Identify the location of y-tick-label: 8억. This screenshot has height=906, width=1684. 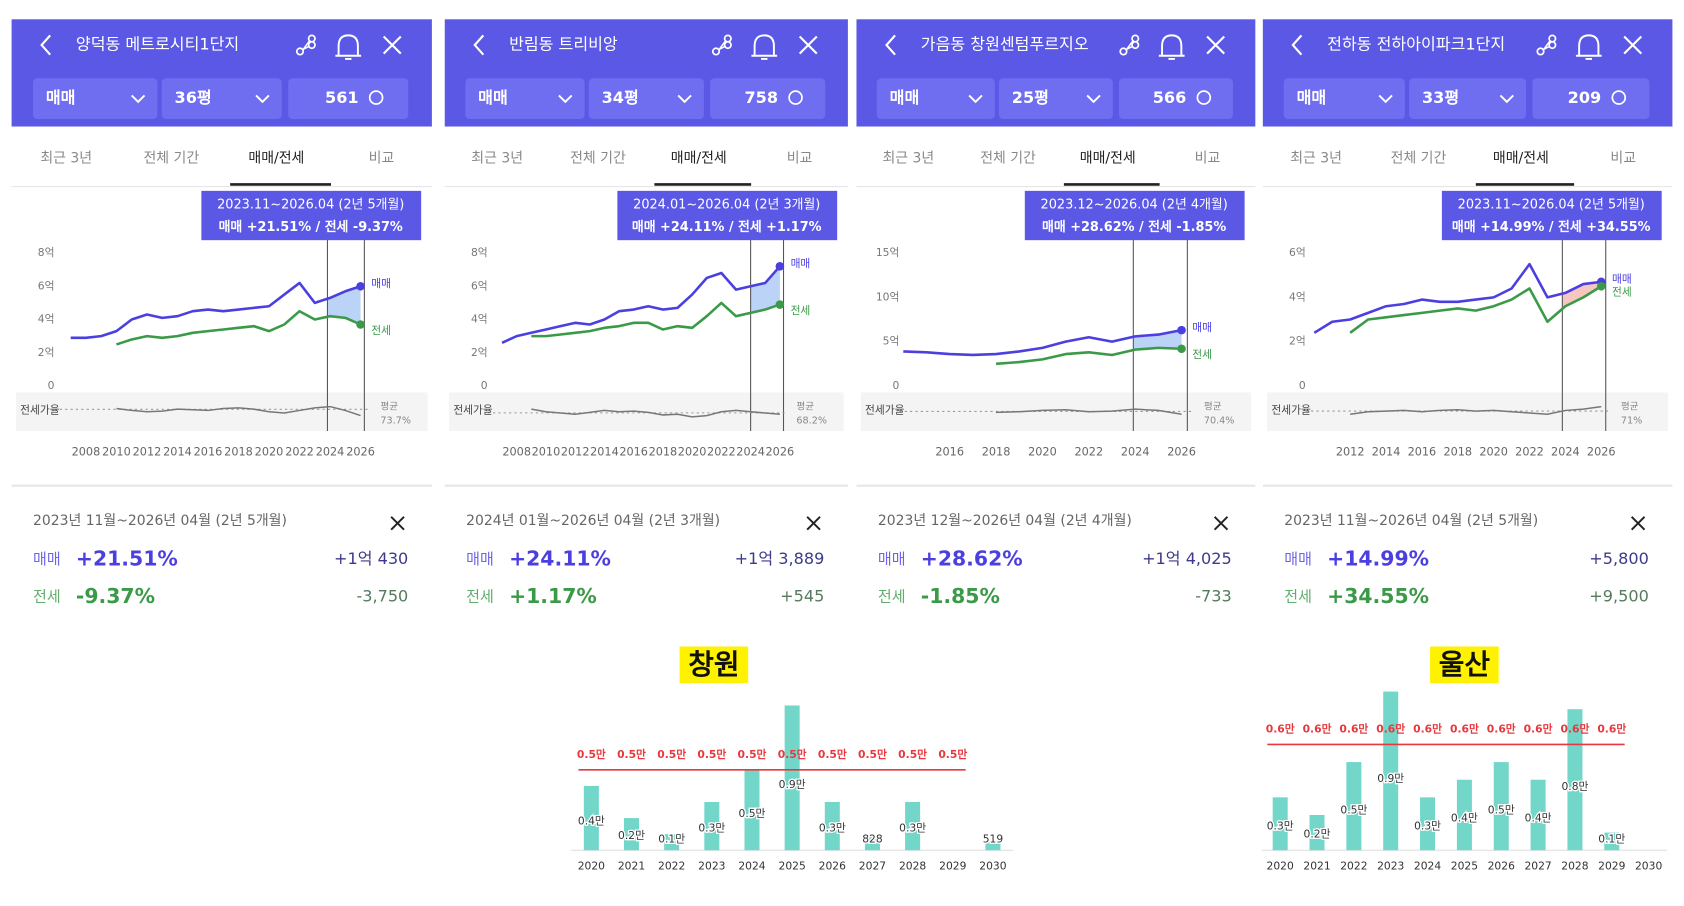
(479, 252).